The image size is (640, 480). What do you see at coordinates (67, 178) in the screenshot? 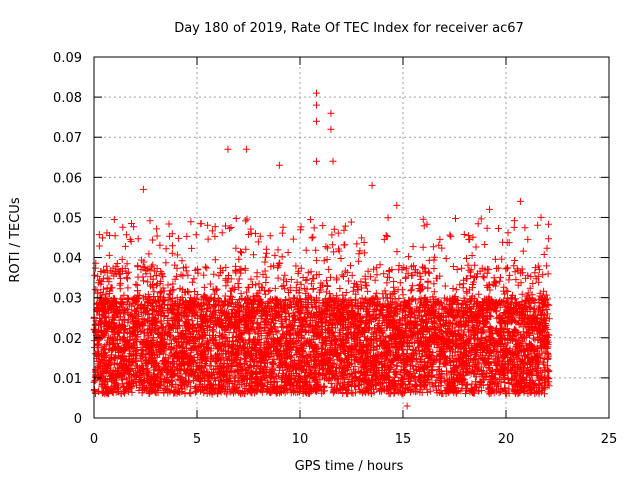
I see `y-tick-label: 0.06` at bounding box center [67, 178].